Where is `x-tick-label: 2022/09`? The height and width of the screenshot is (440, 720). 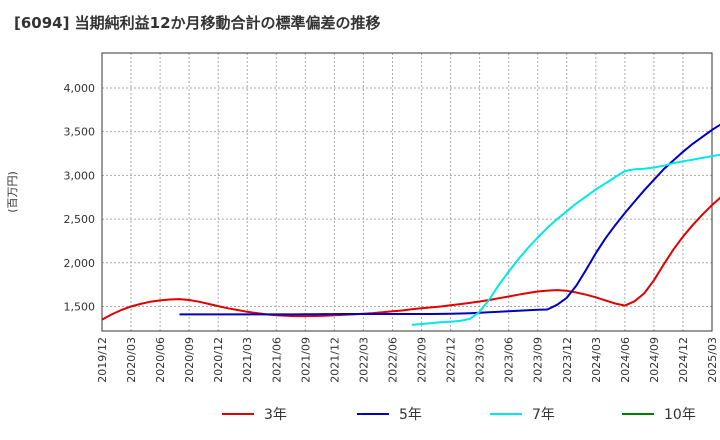 x-tick-label: 2022/09 is located at coordinates (422, 360).